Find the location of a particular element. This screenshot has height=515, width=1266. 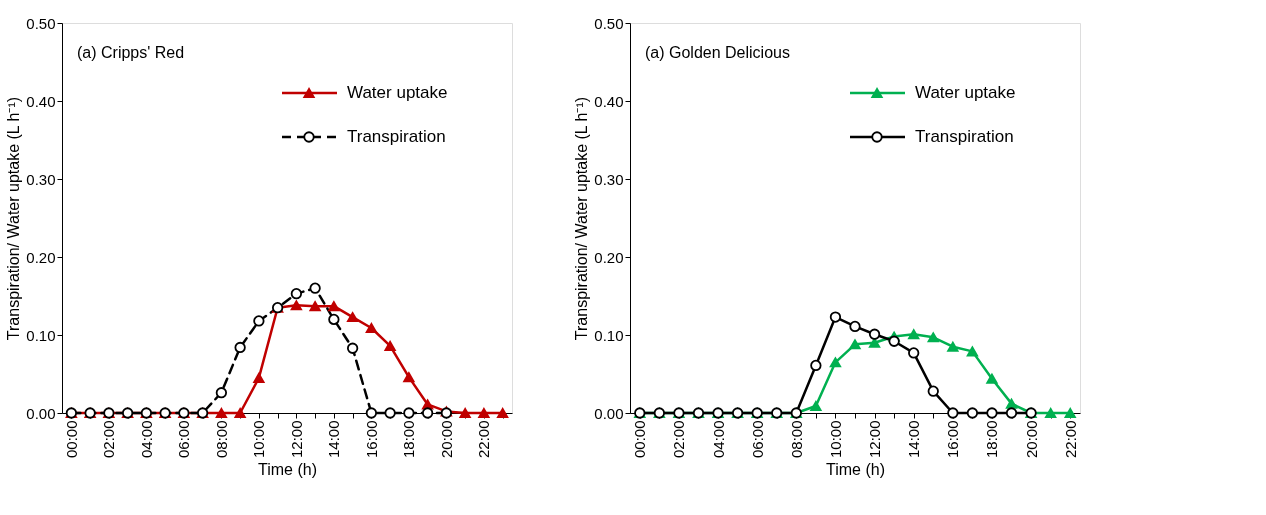

annotation: (a) Golden Delicious is located at coordinates (717, 52).